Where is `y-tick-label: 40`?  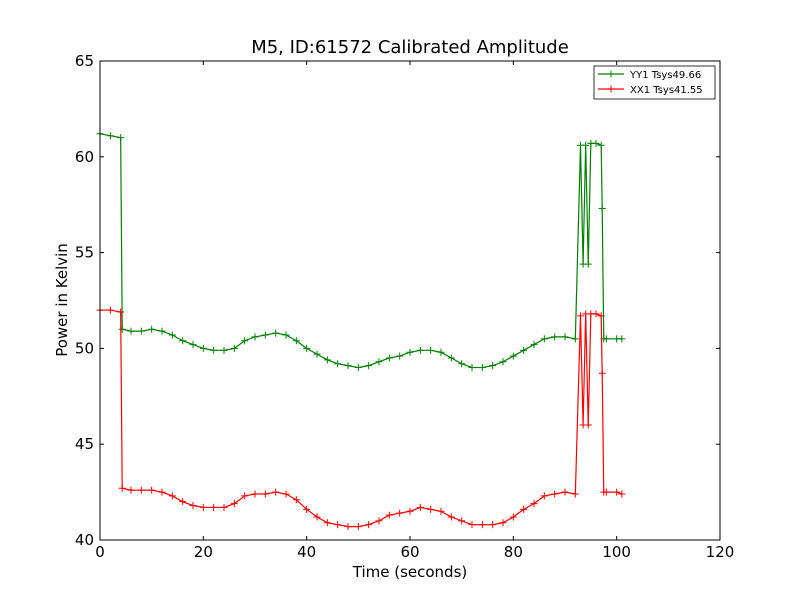
y-tick-label: 40 is located at coordinates (84, 540).